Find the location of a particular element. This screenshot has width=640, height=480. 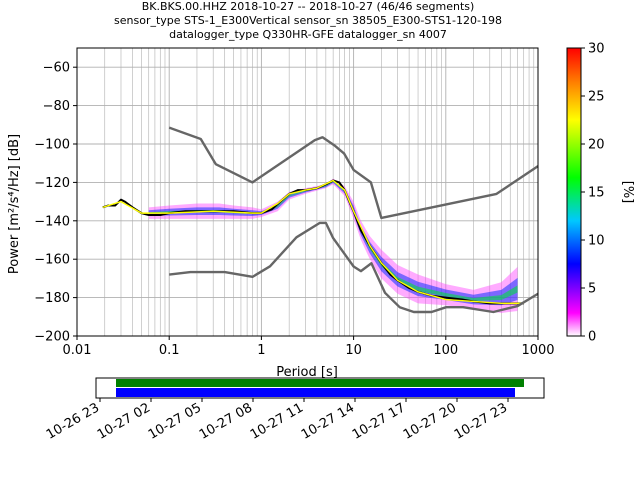

y-tick-label: −200 is located at coordinates (52, 337).